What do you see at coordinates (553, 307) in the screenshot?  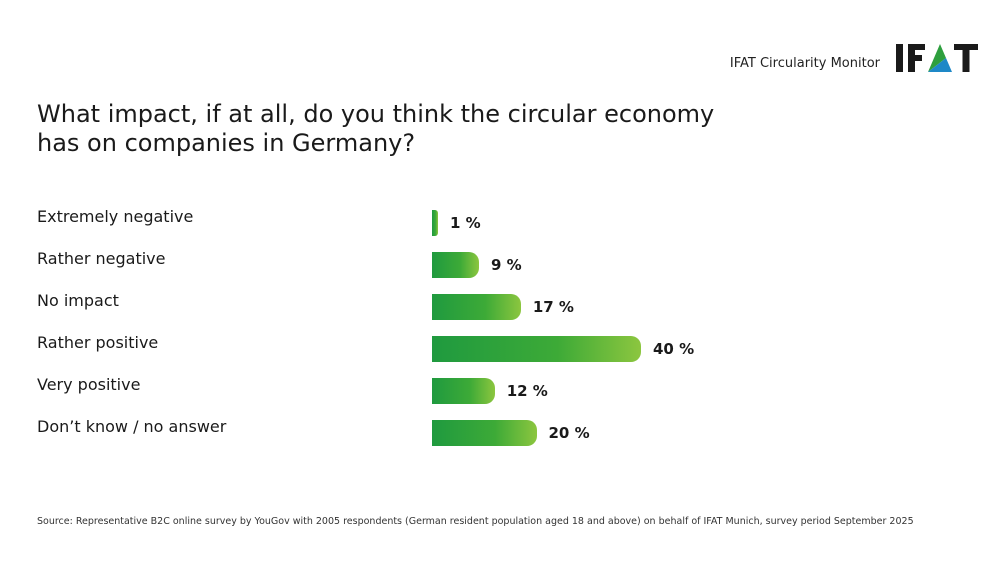 I see `value-label: 17 %` at bounding box center [553, 307].